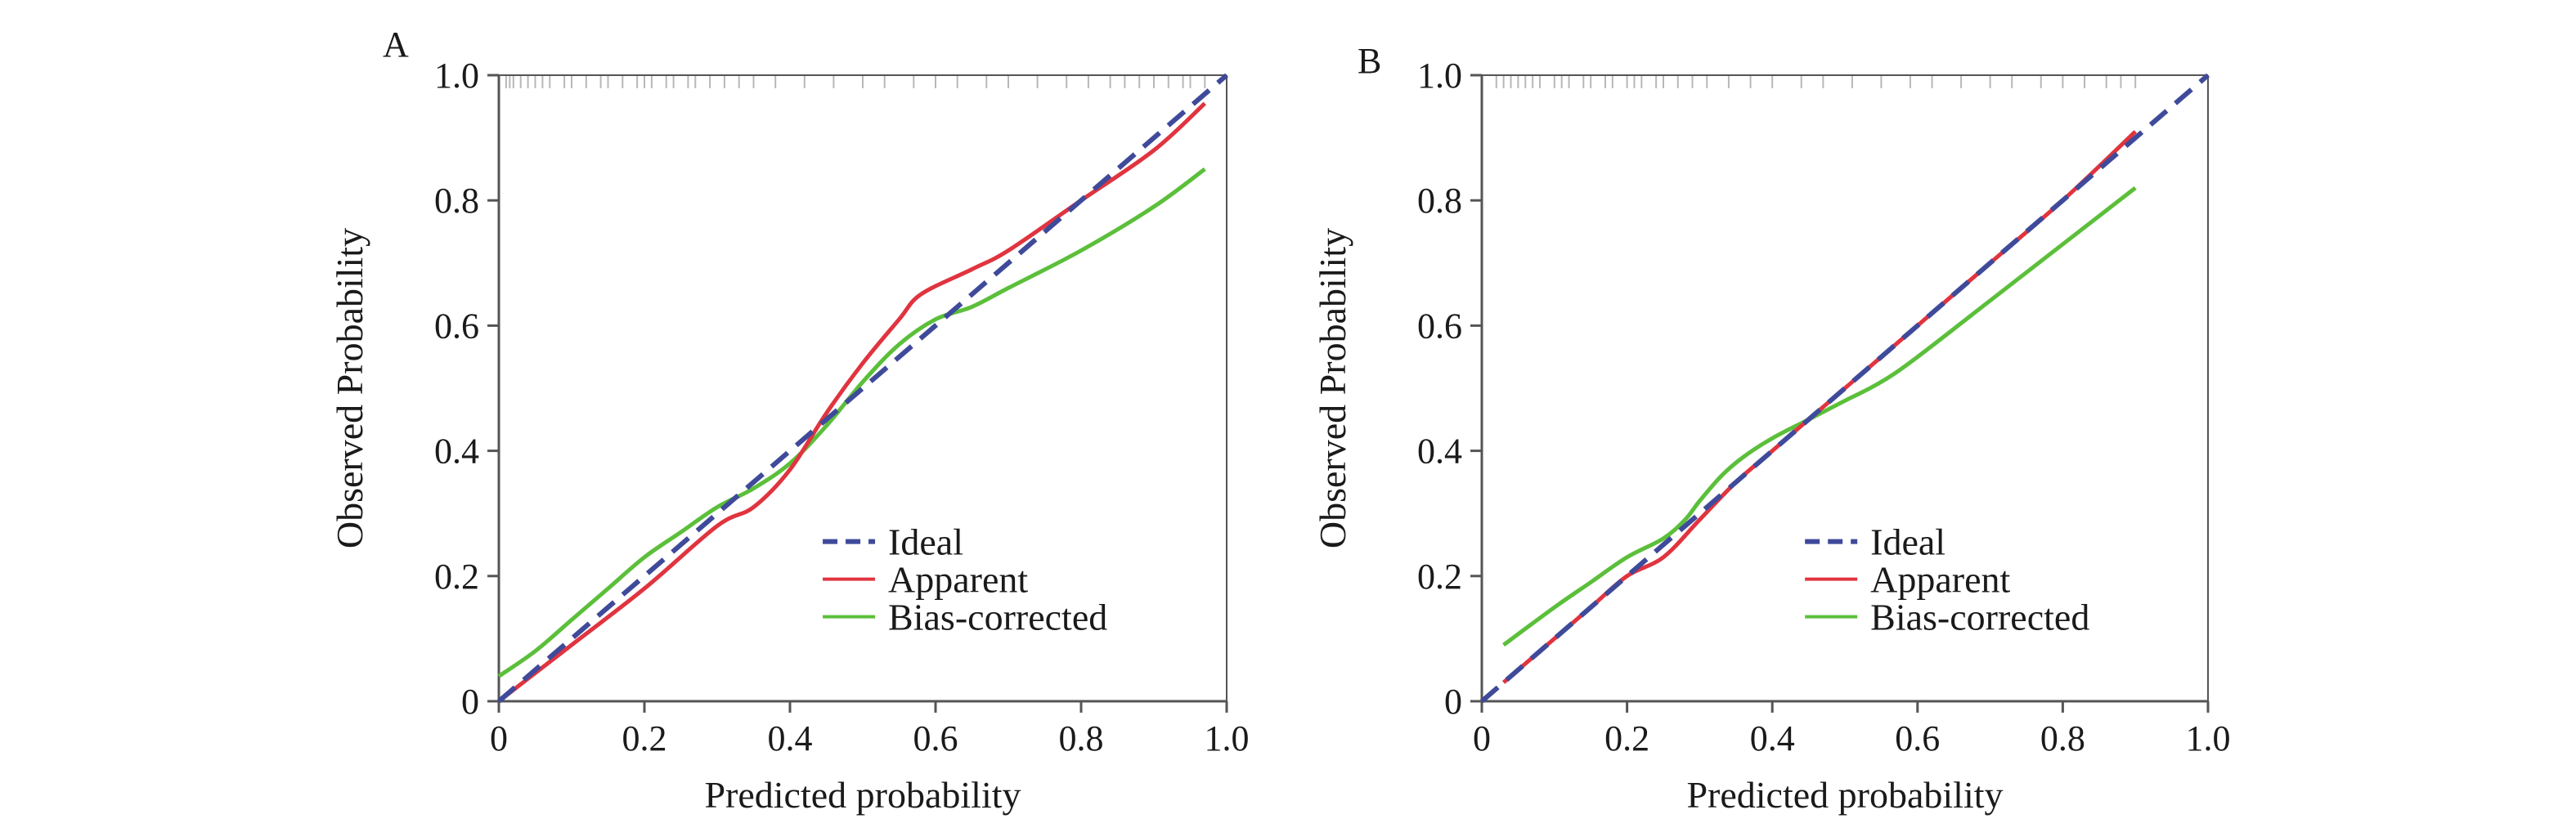  What do you see at coordinates (396, 45) in the screenshot?
I see `panel-label: A` at bounding box center [396, 45].